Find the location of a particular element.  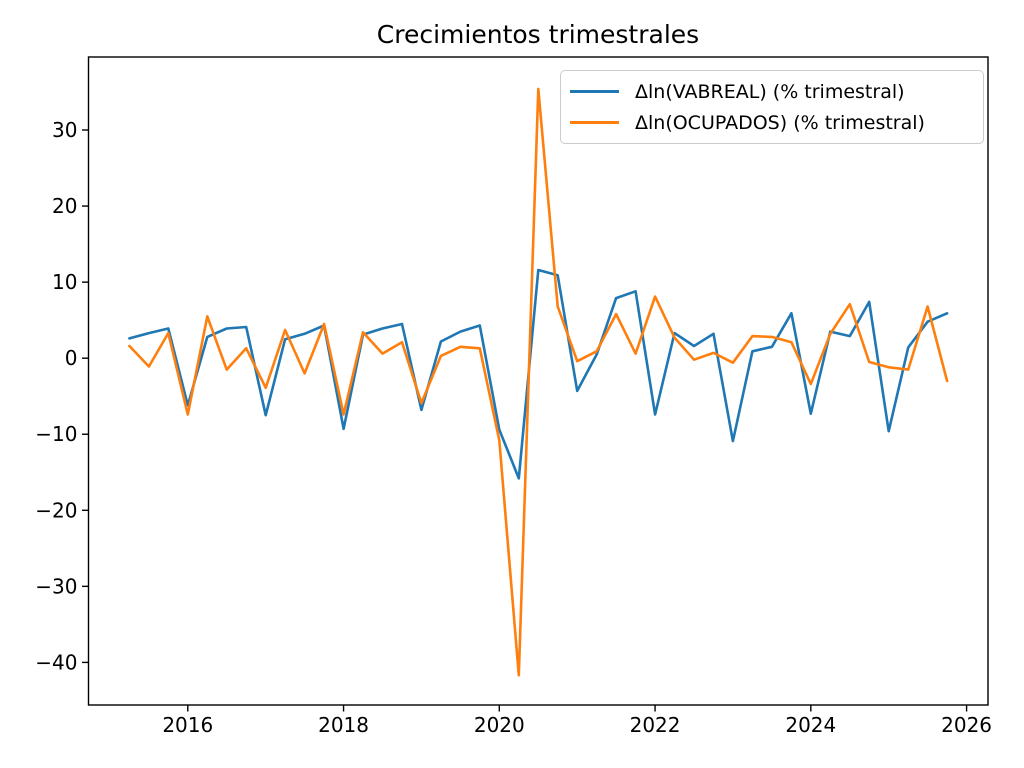

y-axis-tick-label: 0 is located at coordinates (71, 358).